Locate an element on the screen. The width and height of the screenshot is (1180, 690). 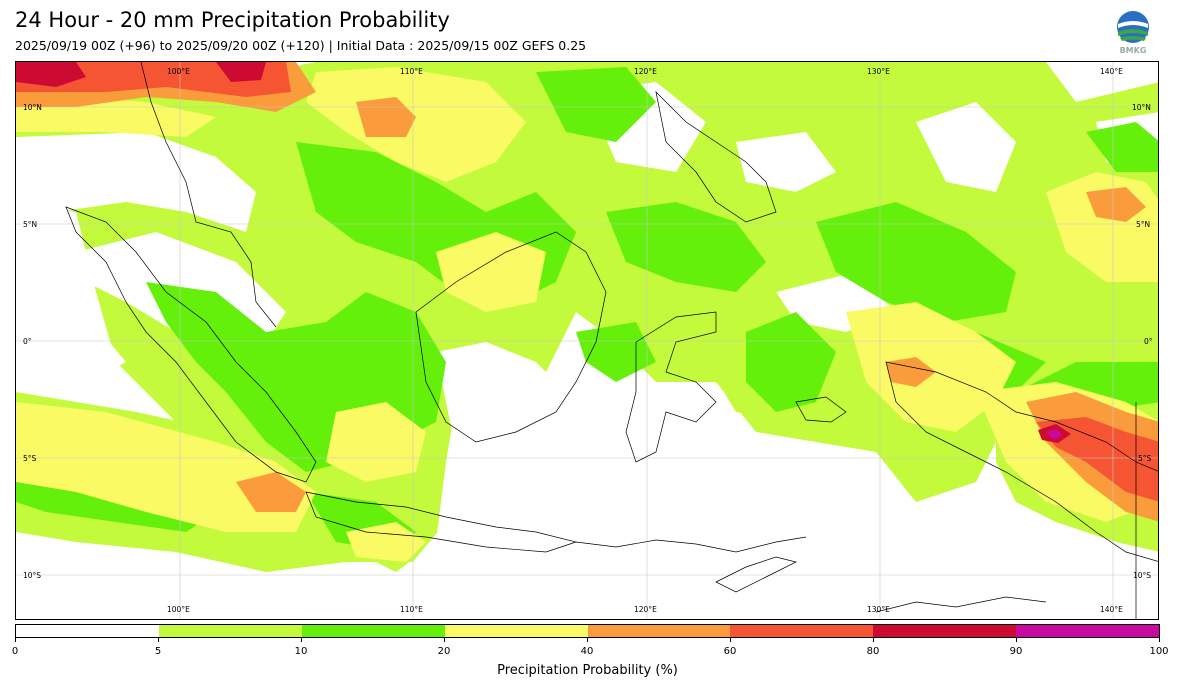
lat-label-right-10s: 10°S is located at coordinates (1142, 575).